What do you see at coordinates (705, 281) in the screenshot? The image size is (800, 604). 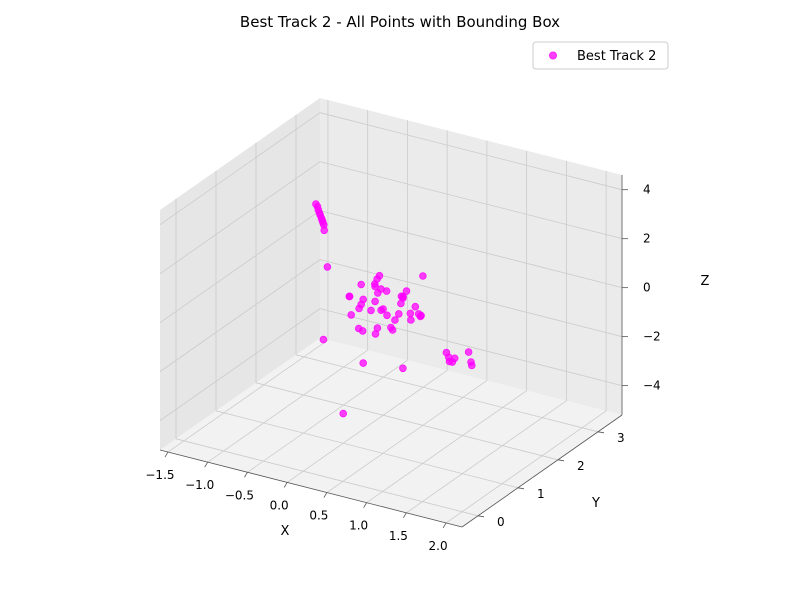 I see `z-axis-label: Z` at bounding box center [705, 281].